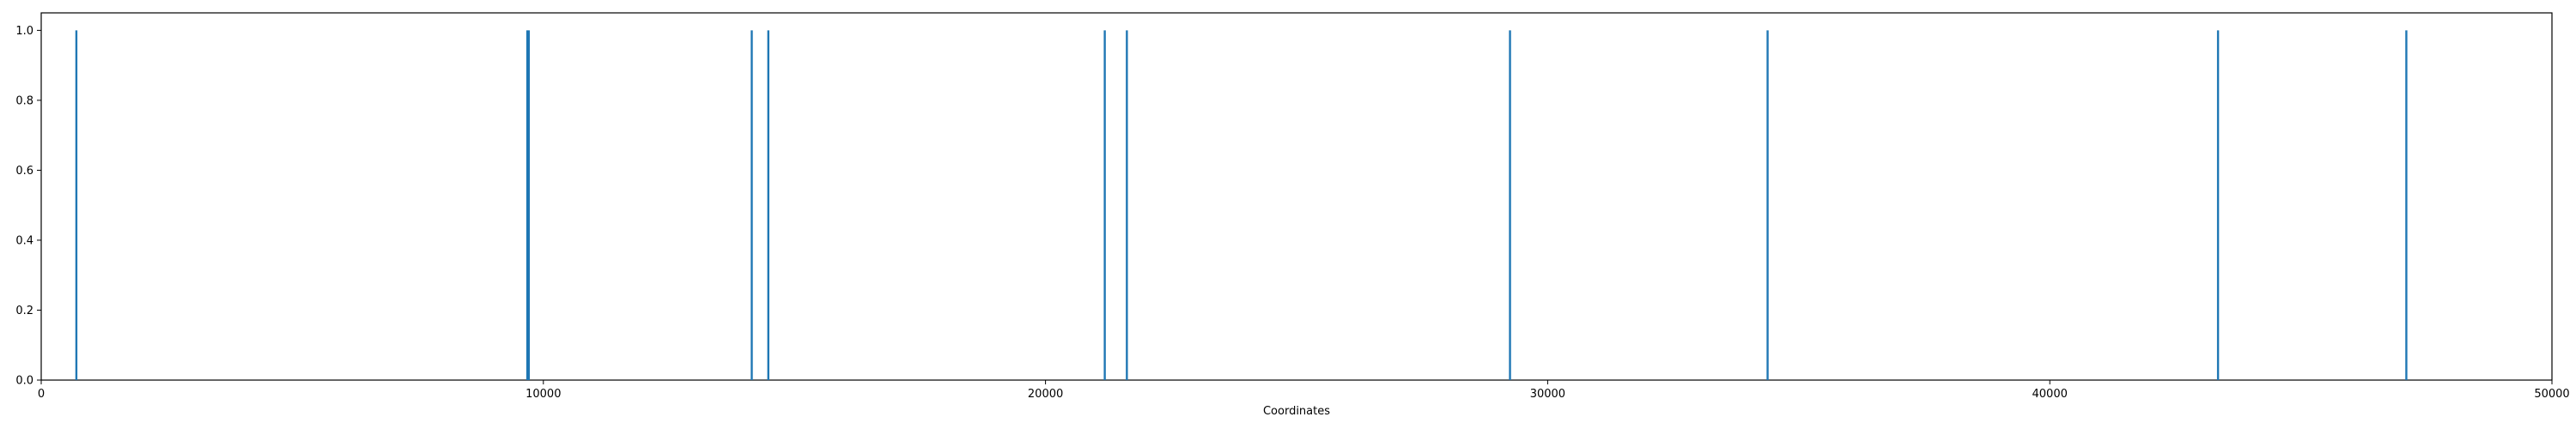 This screenshot has width=2576, height=429. I want to click on y-tick-label: 0.2, so click(24, 311).